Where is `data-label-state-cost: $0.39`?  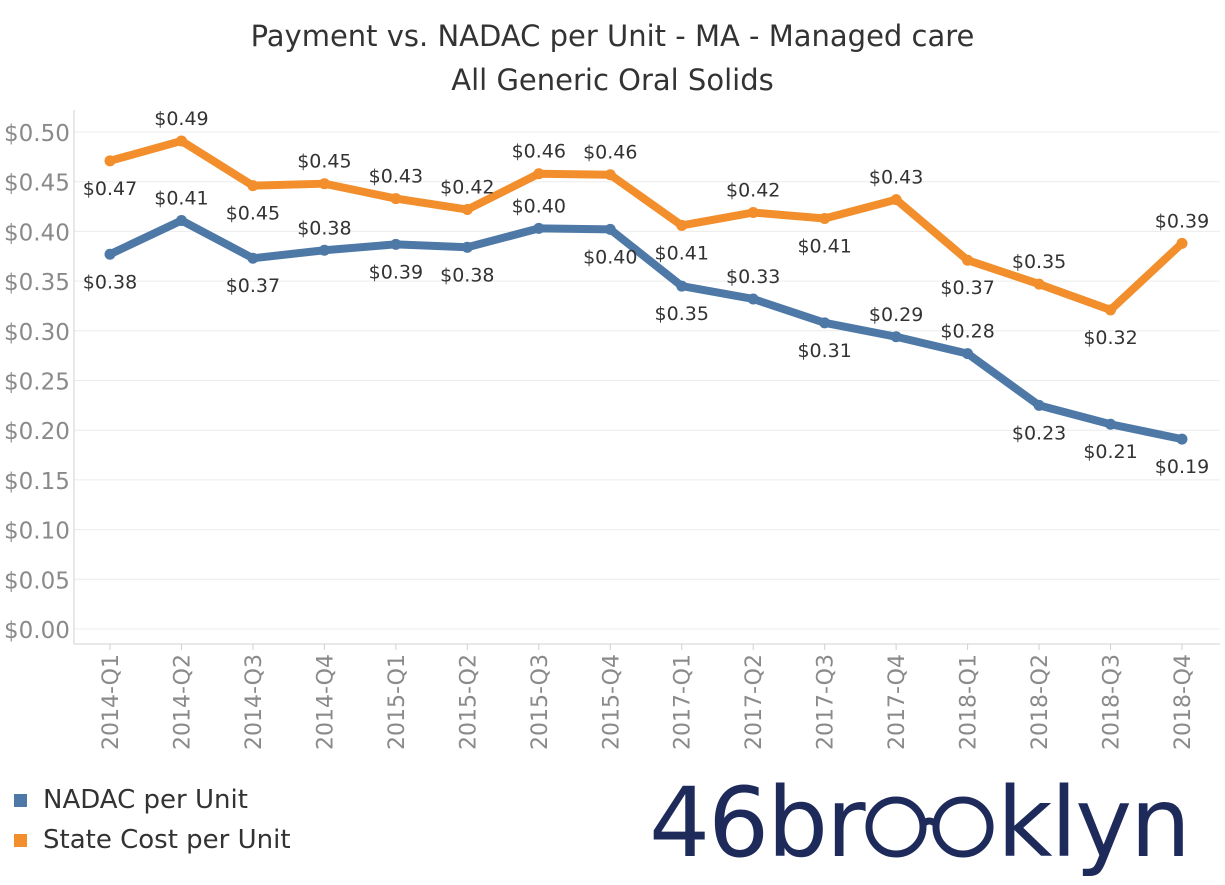 data-label-state-cost: $0.39 is located at coordinates (1182, 221).